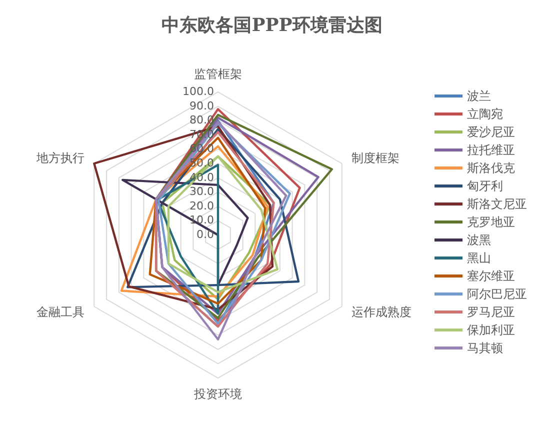 The image size is (544, 435). What do you see at coordinates (491, 168) in the screenshot?
I see `legend-label: 斯洛伐克` at bounding box center [491, 168].